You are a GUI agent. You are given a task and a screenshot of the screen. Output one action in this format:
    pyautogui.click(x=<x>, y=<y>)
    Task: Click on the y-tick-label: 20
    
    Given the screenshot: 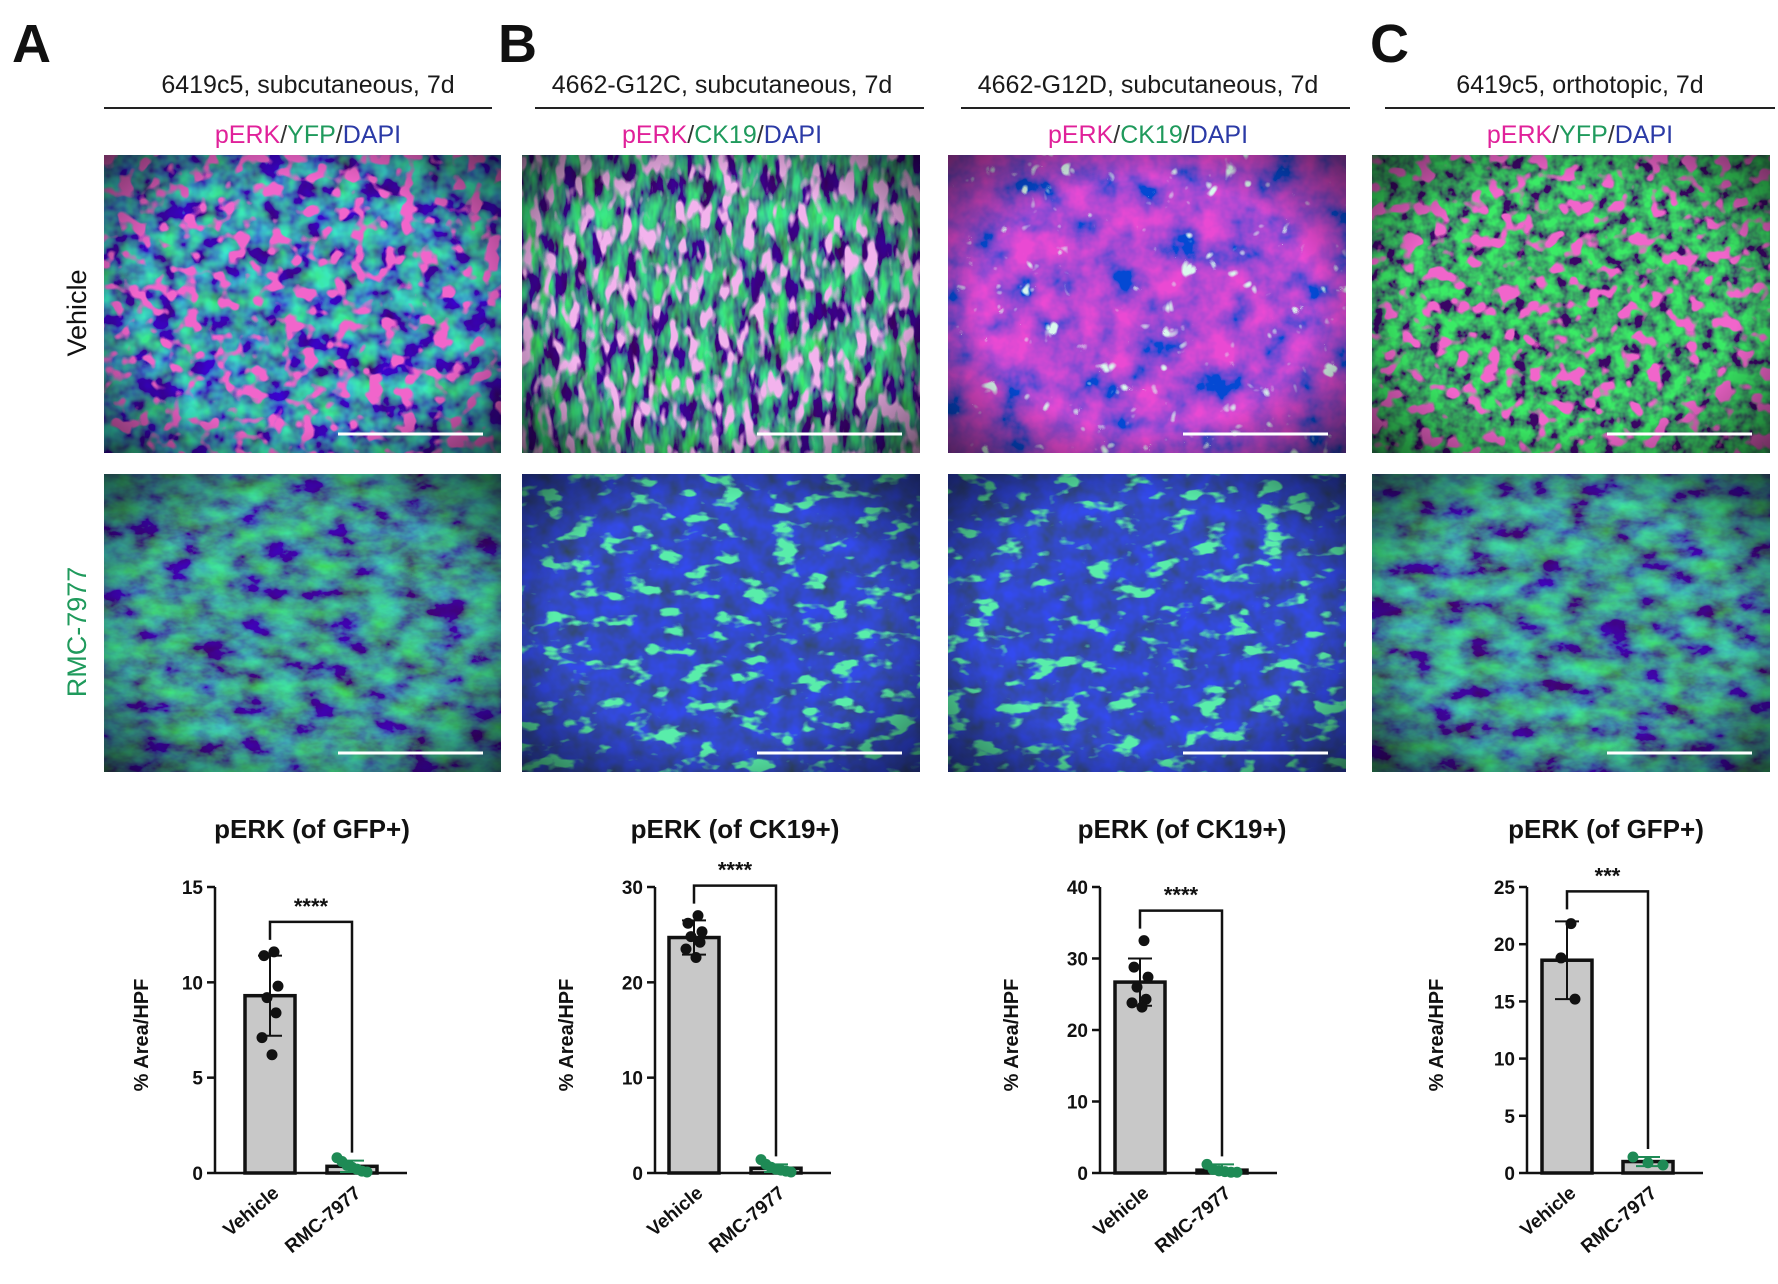 What is the action you would take?
    pyautogui.click(x=1077, y=1031)
    